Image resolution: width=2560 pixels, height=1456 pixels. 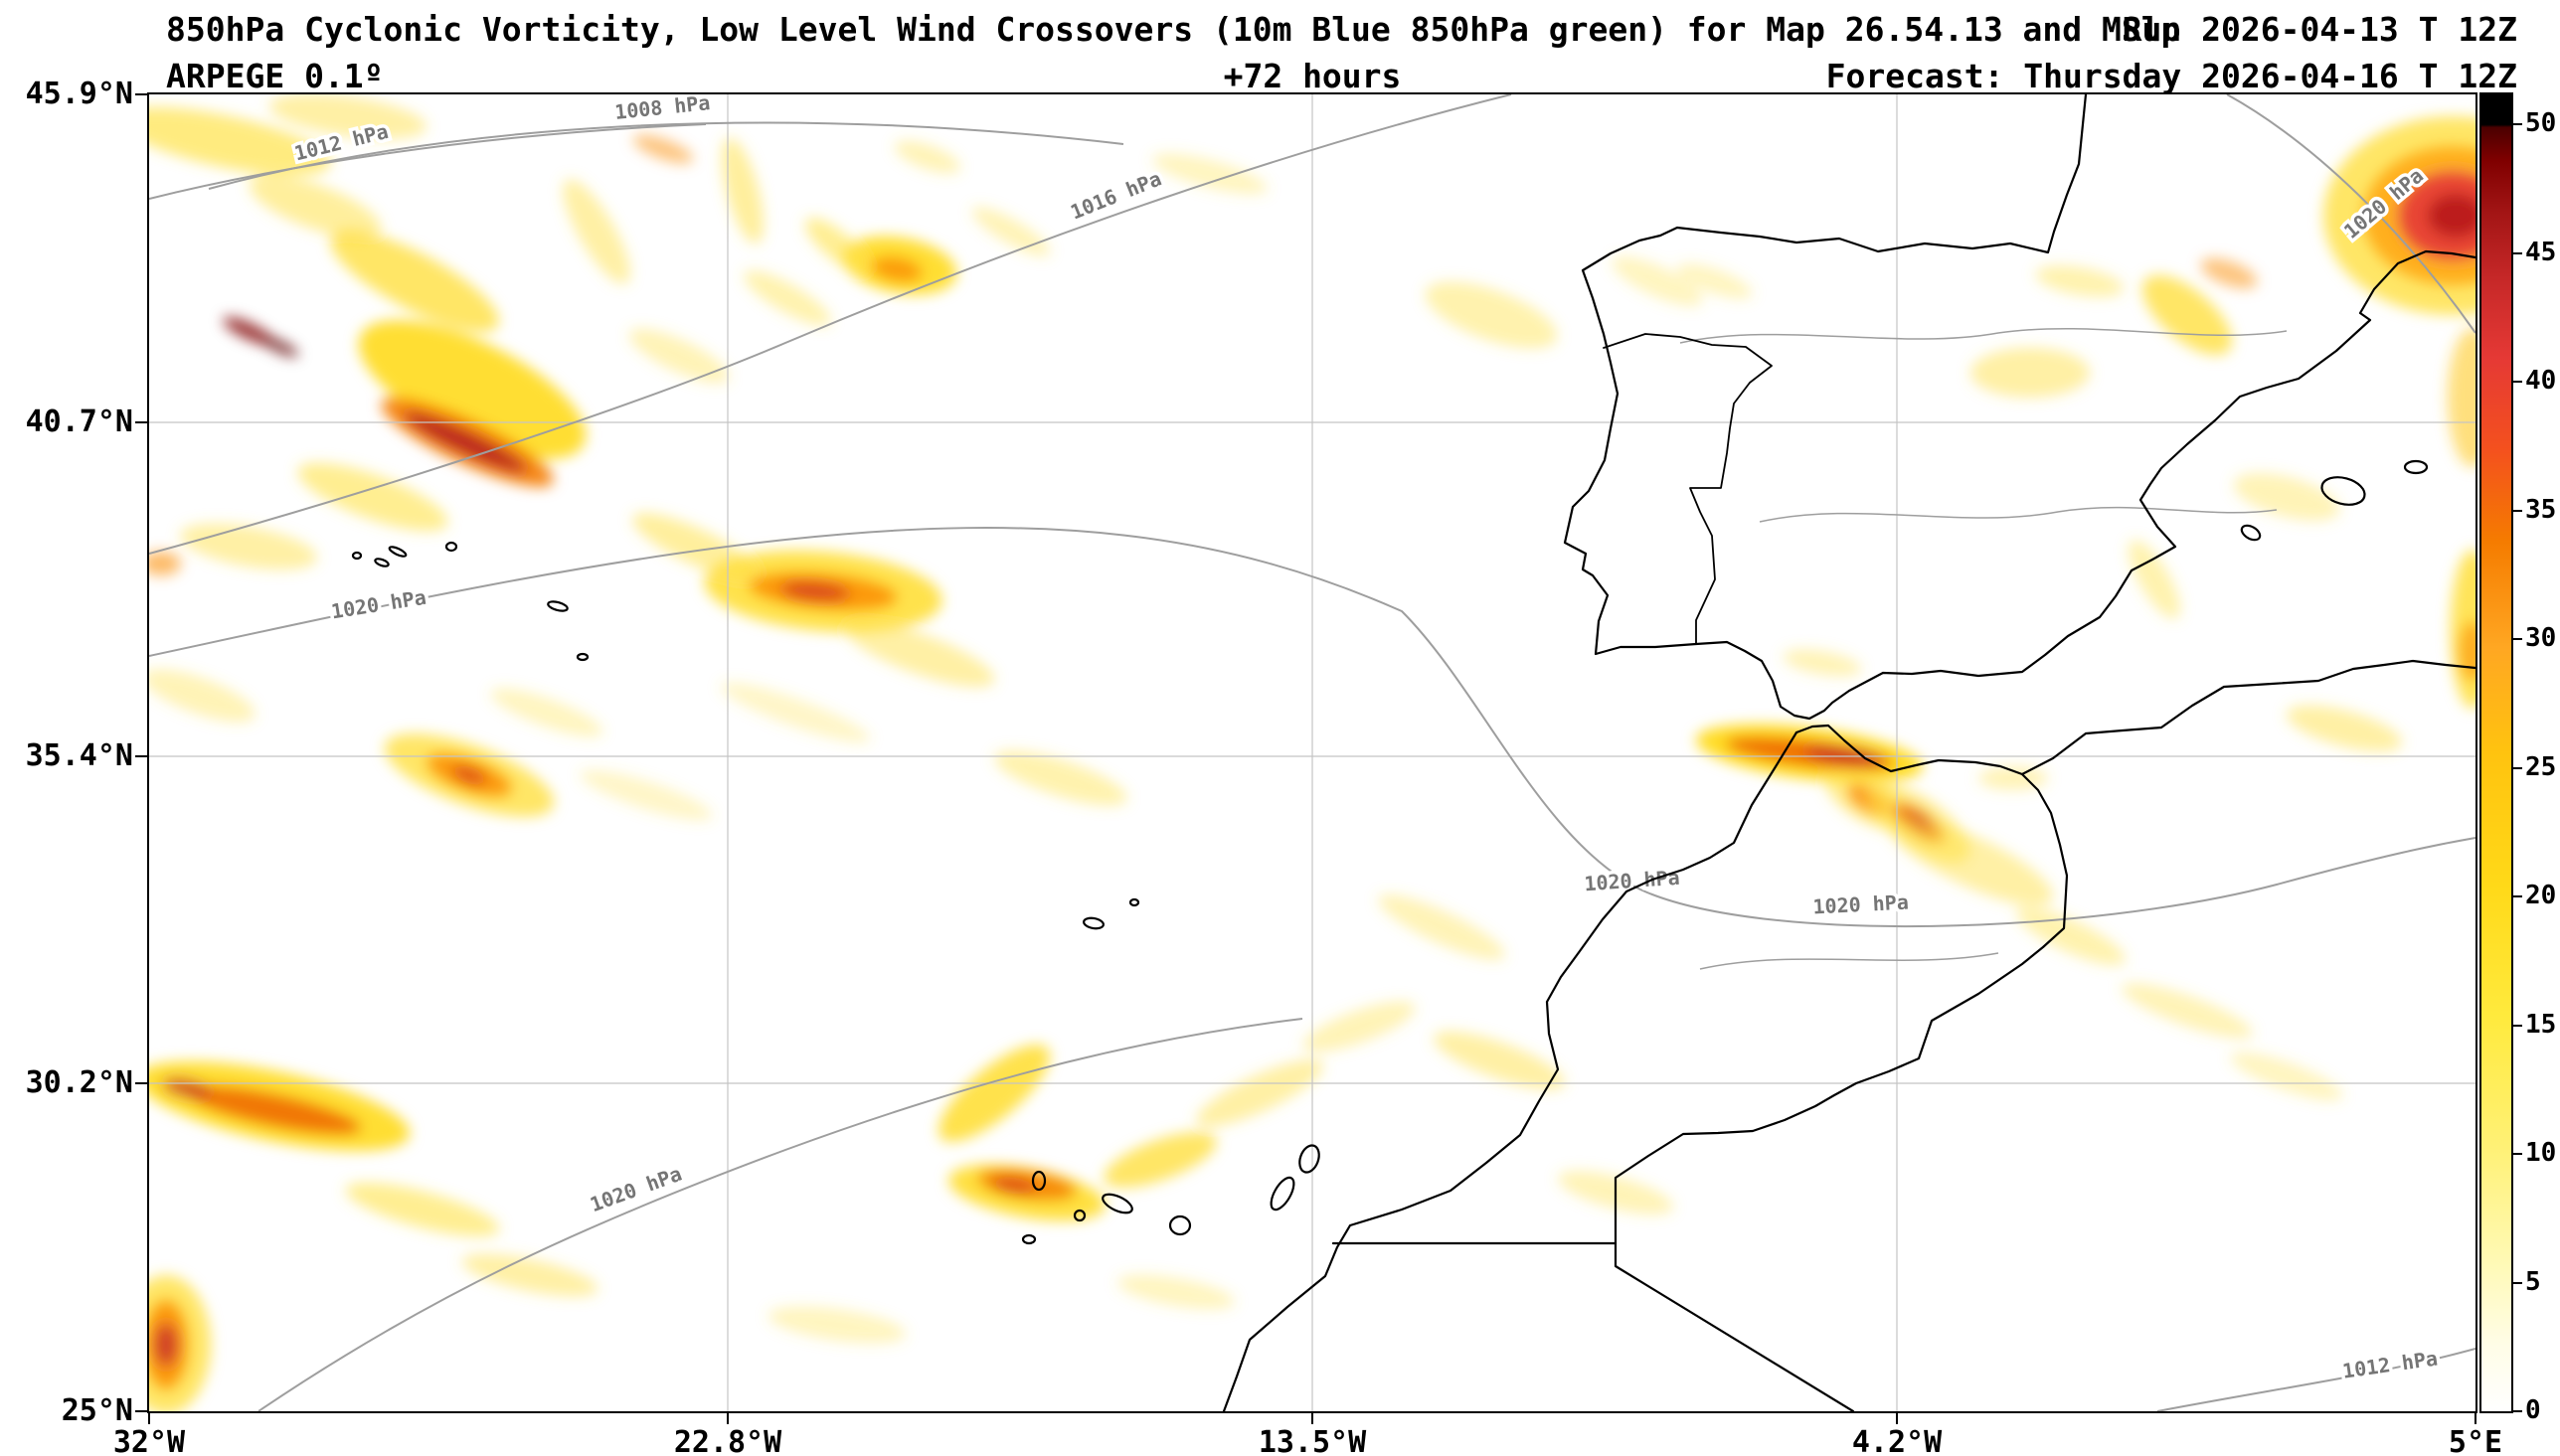 What do you see at coordinates (1312, 76) in the screenshot?
I see `lead-time-label: +72 hours` at bounding box center [1312, 76].